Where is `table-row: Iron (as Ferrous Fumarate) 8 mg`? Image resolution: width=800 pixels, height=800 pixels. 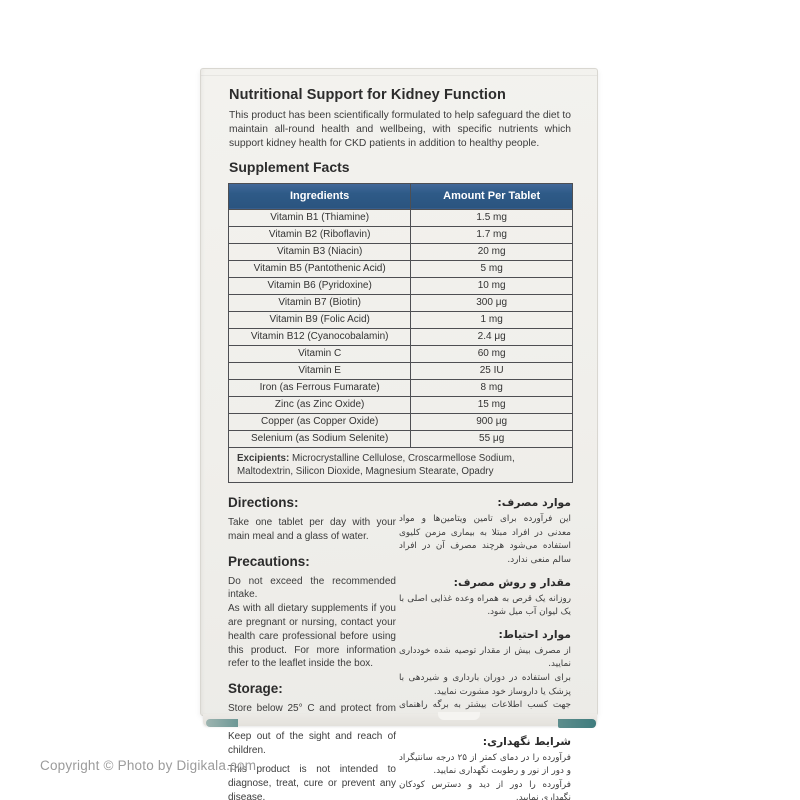 table-row: Iron (as Ferrous Fumarate) 8 mg is located at coordinates (400, 387).